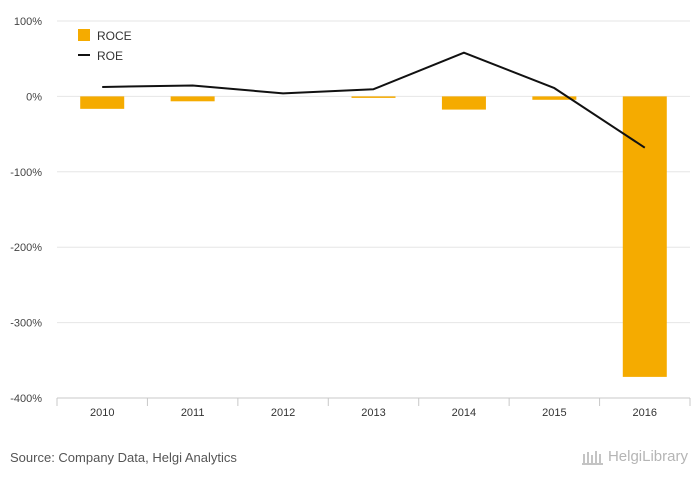  What do you see at coordinates (102, 413) in the screenshot?
I see `x-tick-label: 2010` at bounding box center [102, 413].